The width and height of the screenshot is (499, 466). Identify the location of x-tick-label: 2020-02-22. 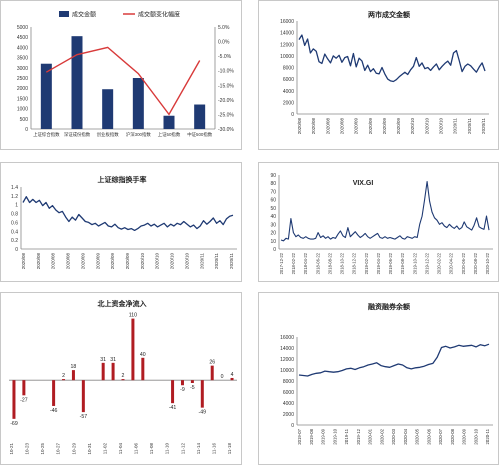
(439, 263).